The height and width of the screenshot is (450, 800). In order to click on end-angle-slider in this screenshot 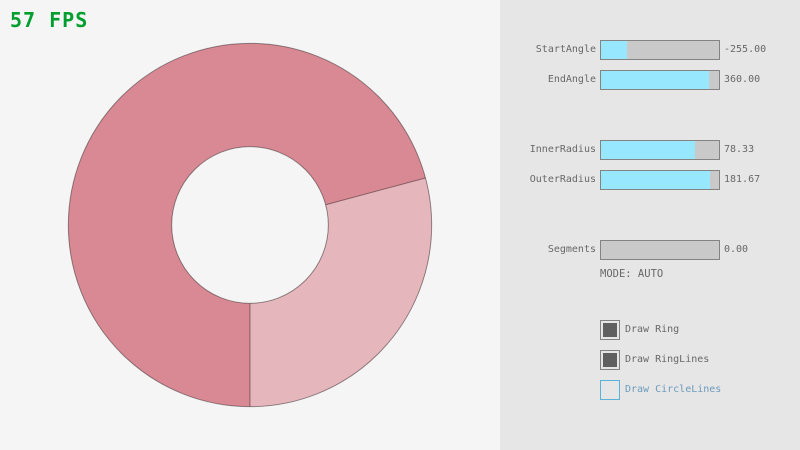, I will do `click(660, 80)`.